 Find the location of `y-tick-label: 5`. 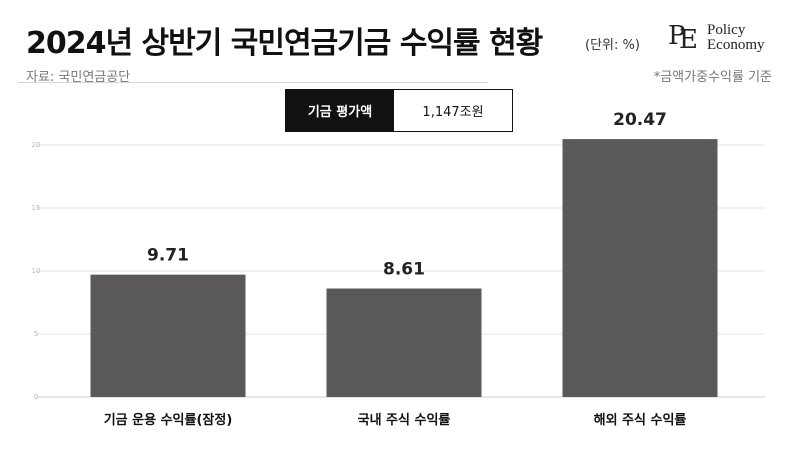

y-tick-label: 5 is located at coordinates (36, 334).